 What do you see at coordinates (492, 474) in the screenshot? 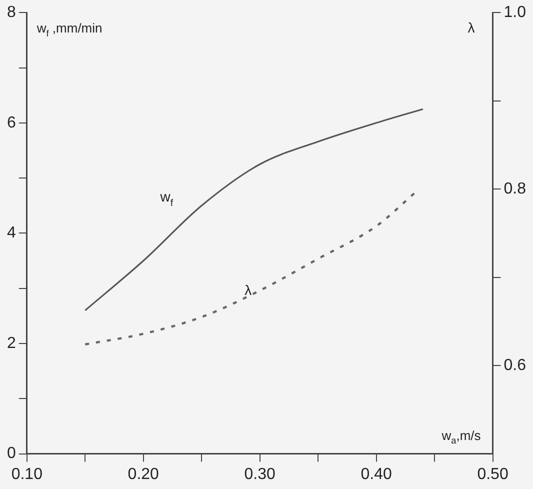
I see `x-tick-label: 0.50` at bounding box center [492, 474].